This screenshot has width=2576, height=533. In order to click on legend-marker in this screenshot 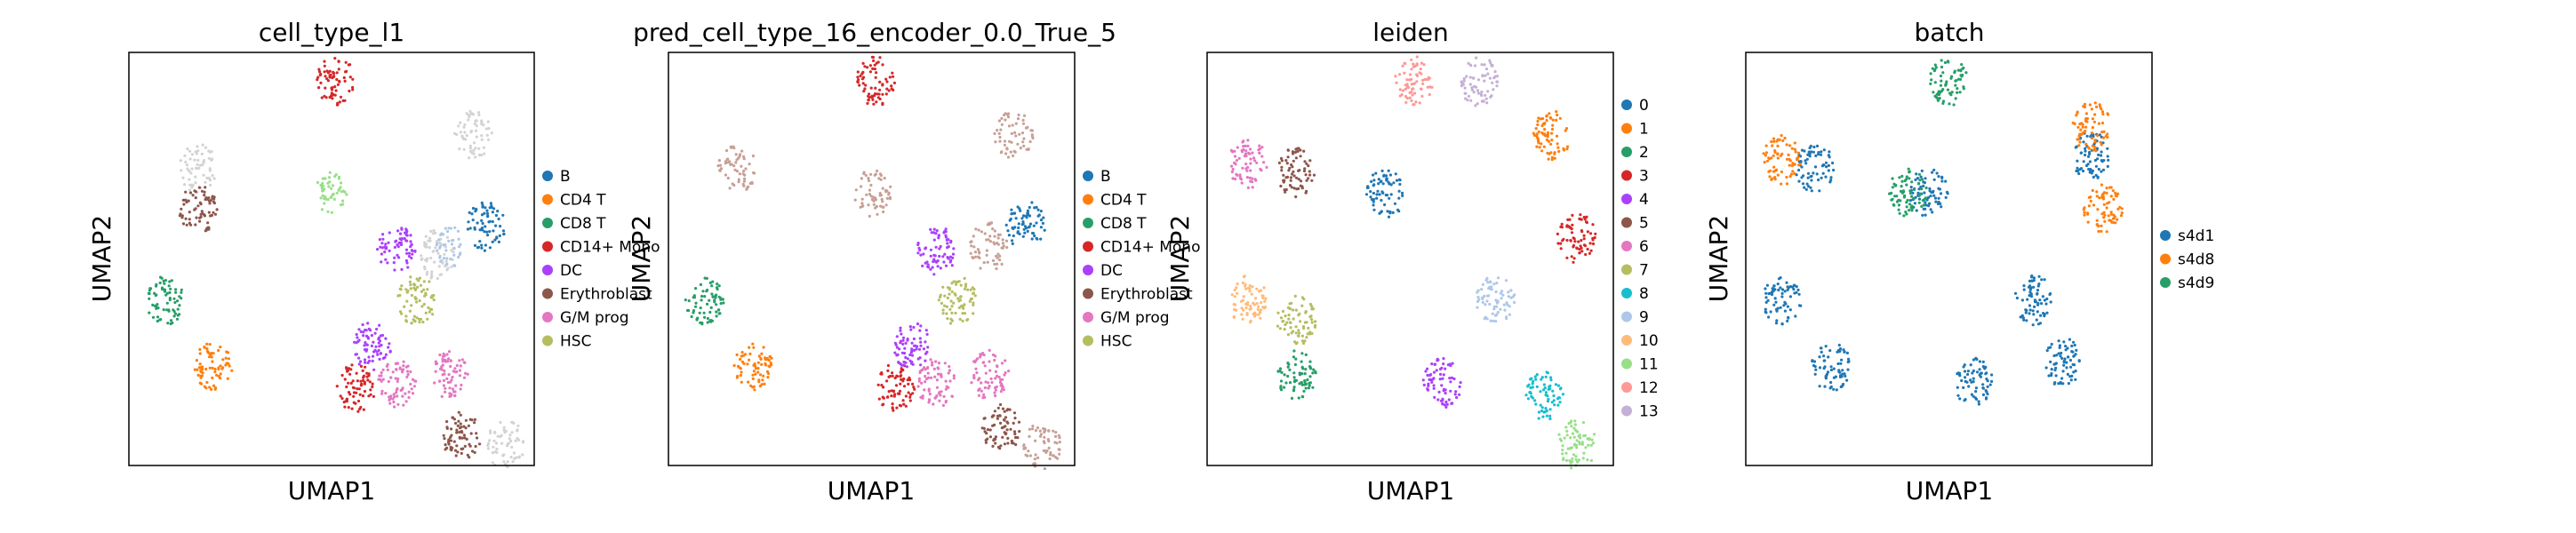, I will do `click(1088, 176)`.